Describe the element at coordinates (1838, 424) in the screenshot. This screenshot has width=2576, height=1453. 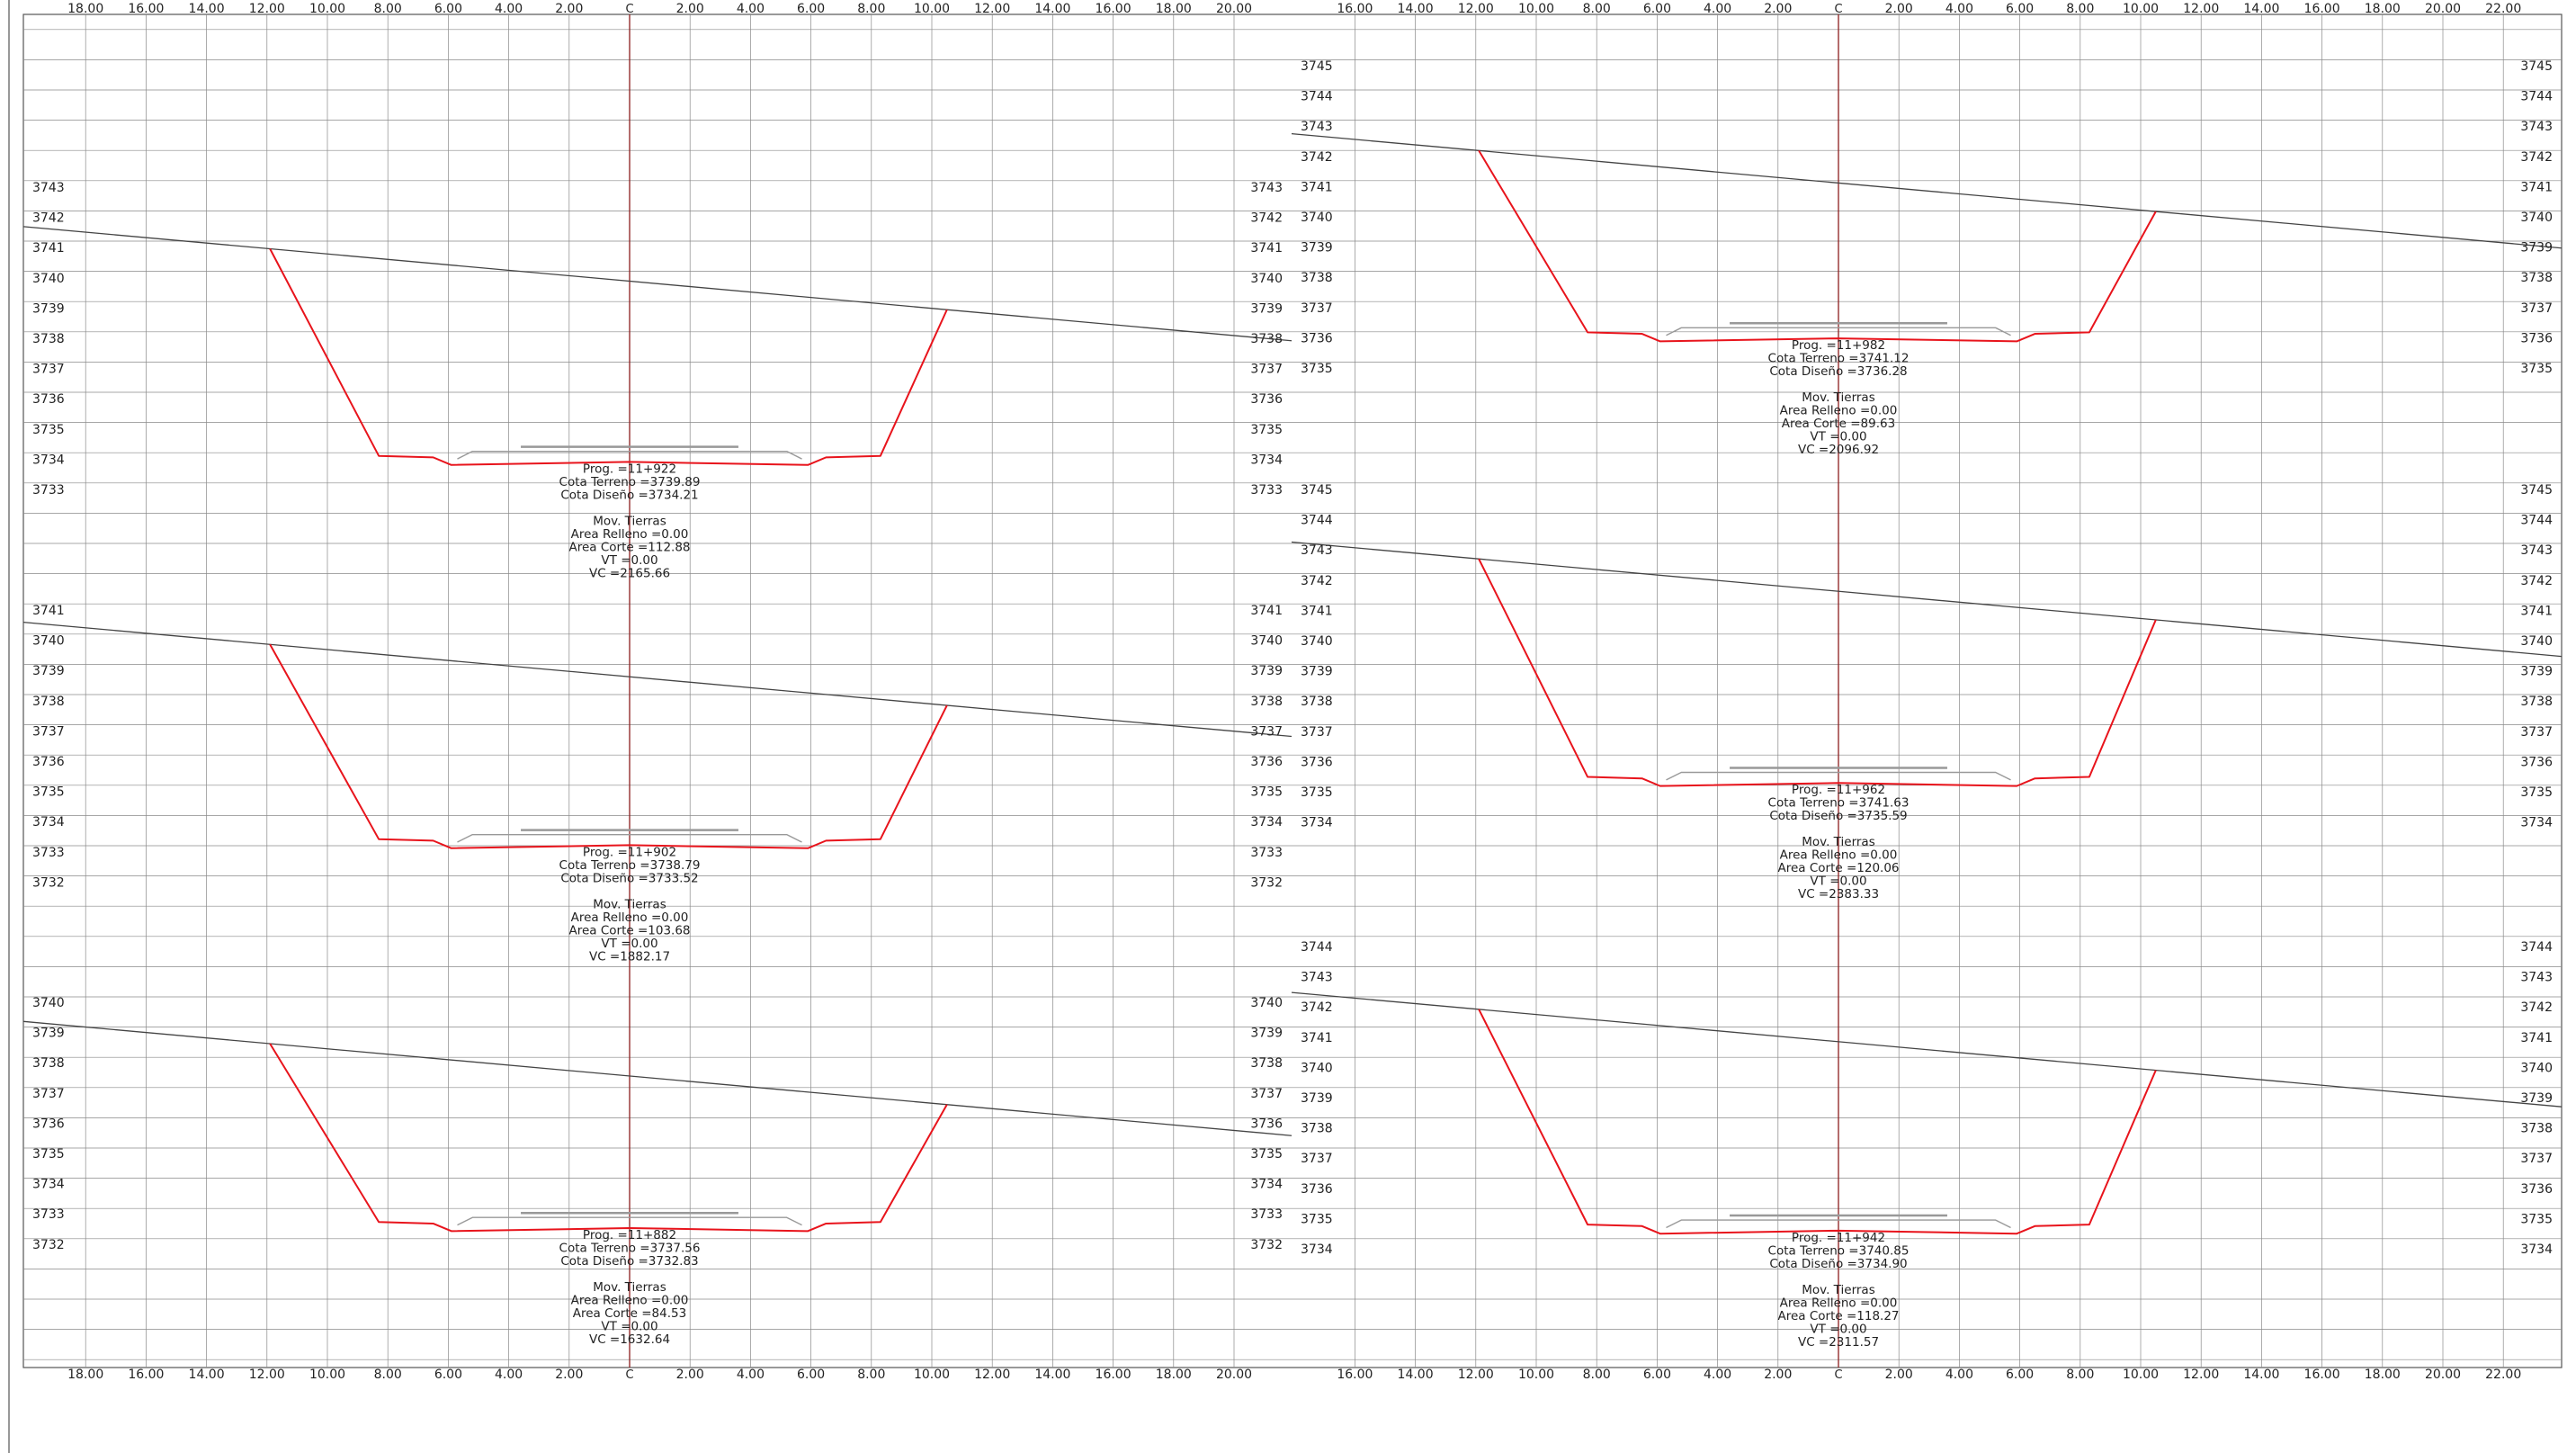
I see `section-annotation: Area Corte =89.63` at that location.